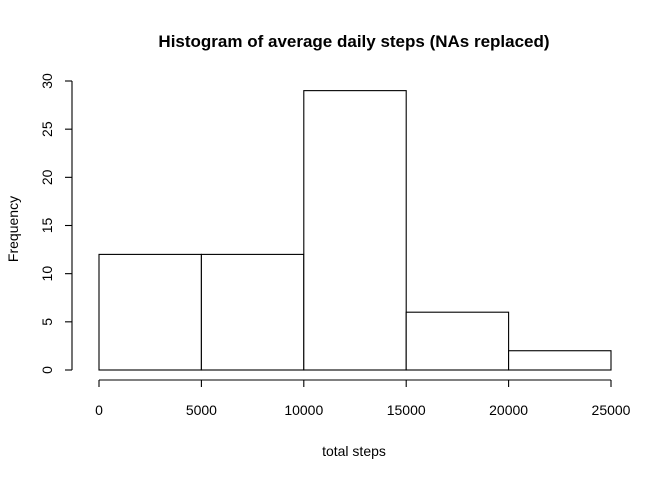  I want to click on y-tick-label-20: 20, so click(47, 177).